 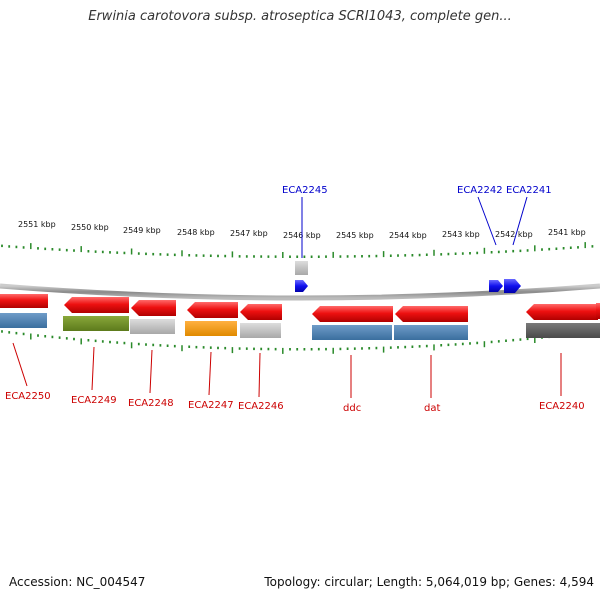 What do you see at coordinates (352, 314) in the screenshot?
I see `gene-ddc` at bounding box center [352, 314].